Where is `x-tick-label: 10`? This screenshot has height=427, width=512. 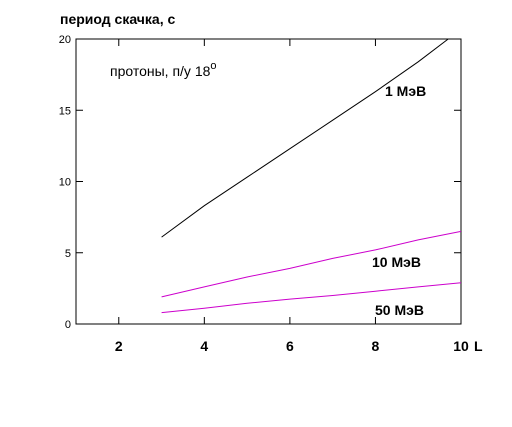
x-tick-label: 10 is located at coordinates (461, 346).